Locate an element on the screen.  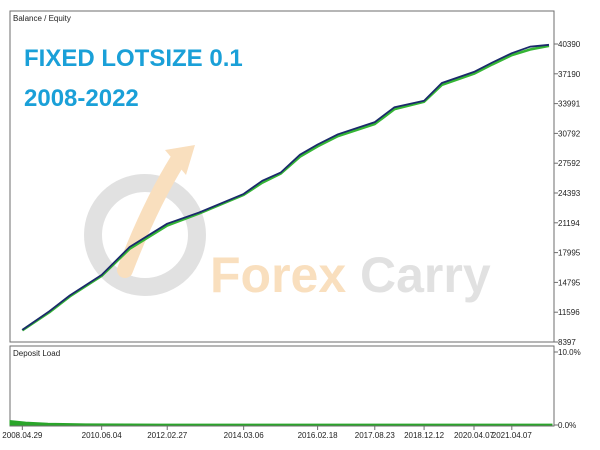
deposit-load-label: Deposit Load is located at coordinates (36, 353).